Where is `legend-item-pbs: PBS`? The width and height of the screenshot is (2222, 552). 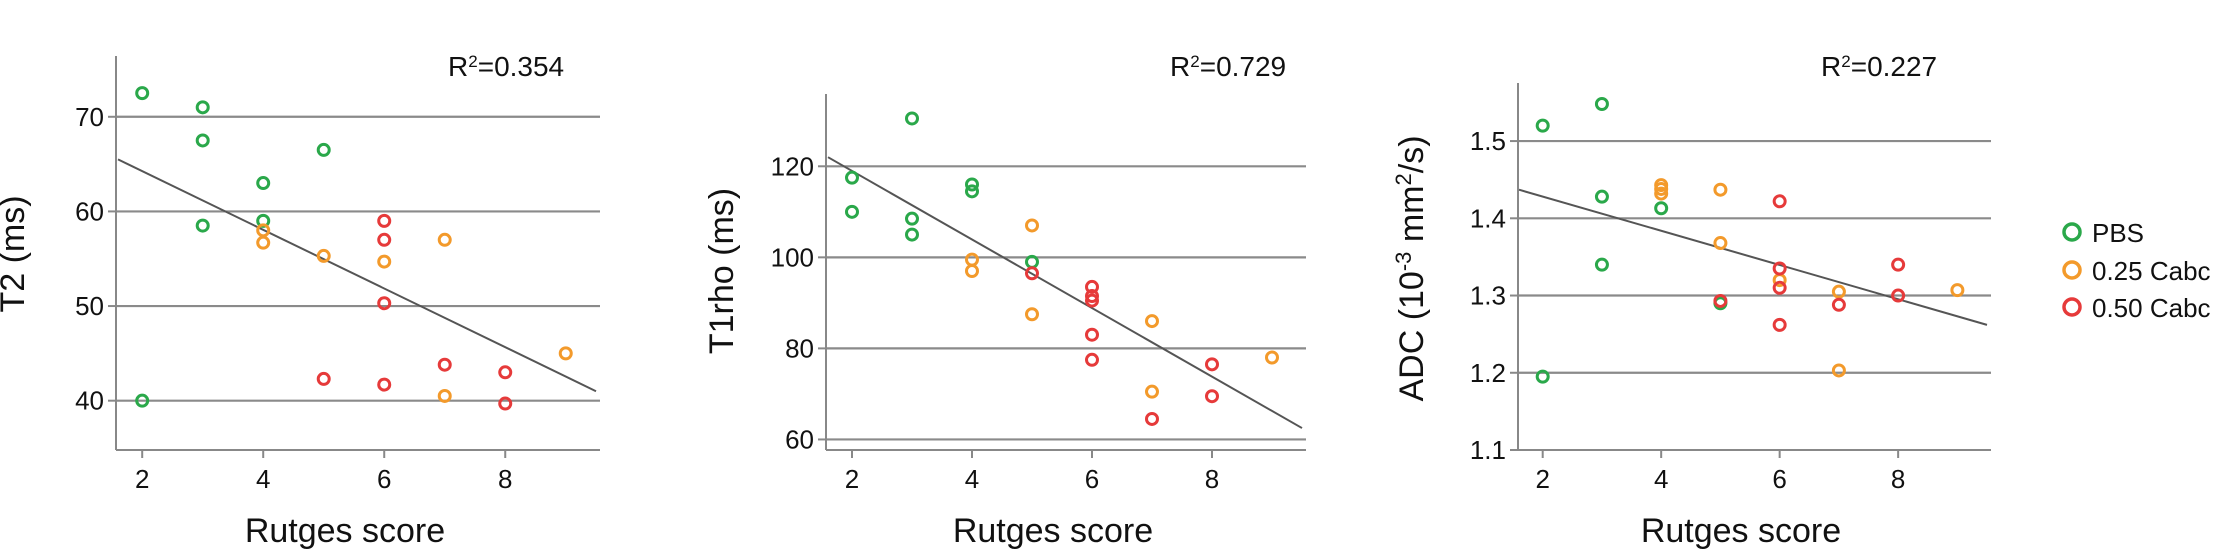
legend-item-pbs: PBS is located at coordinates (2103, 233).